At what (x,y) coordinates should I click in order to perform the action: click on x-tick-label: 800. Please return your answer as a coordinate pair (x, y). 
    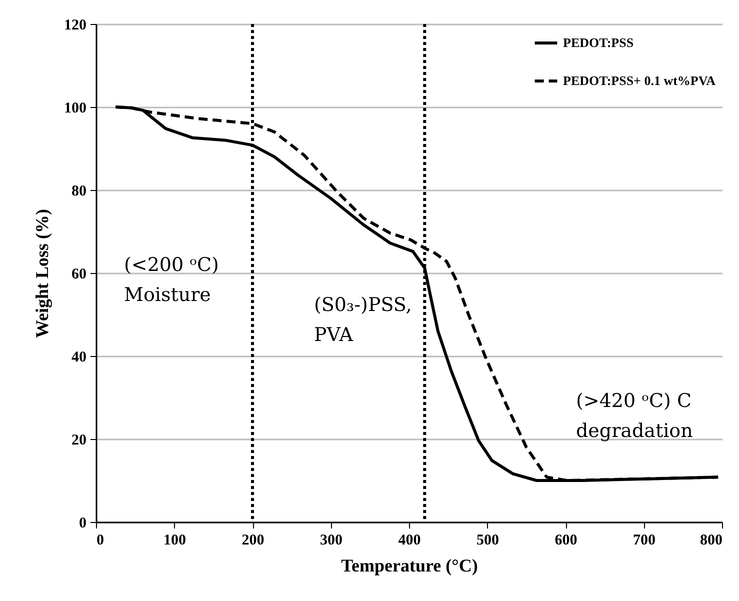
    Looking at the image, I should click on (711, 540).